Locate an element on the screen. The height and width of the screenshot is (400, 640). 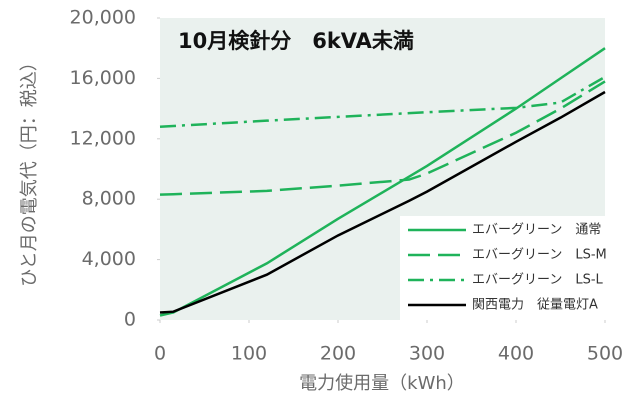
y-tick-label: 20,000 is located at coordinates (103, 18).